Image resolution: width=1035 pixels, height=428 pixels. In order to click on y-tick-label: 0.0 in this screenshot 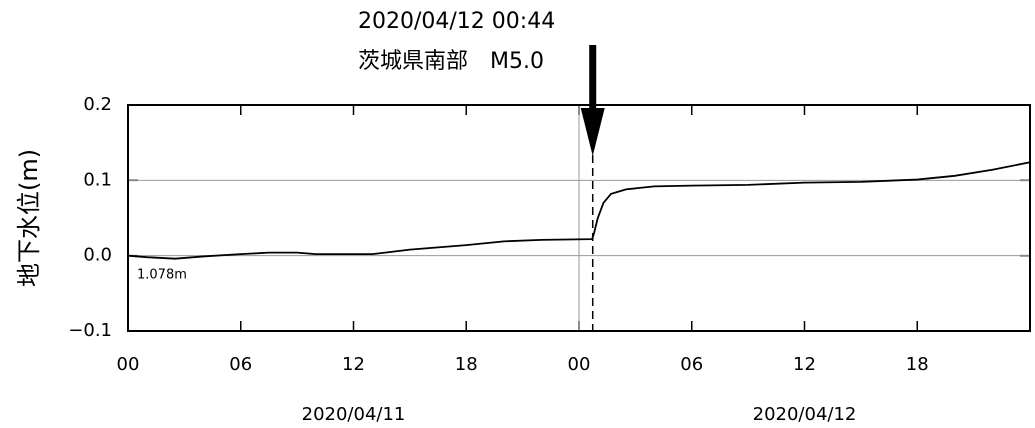, I will do `click(97, 255)`.